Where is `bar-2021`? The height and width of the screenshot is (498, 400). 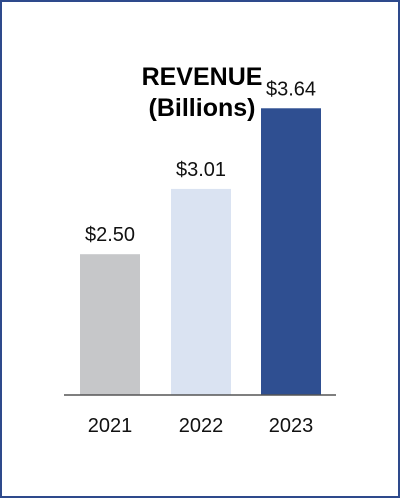
bar-2021 is located at coordinates (110, 324).